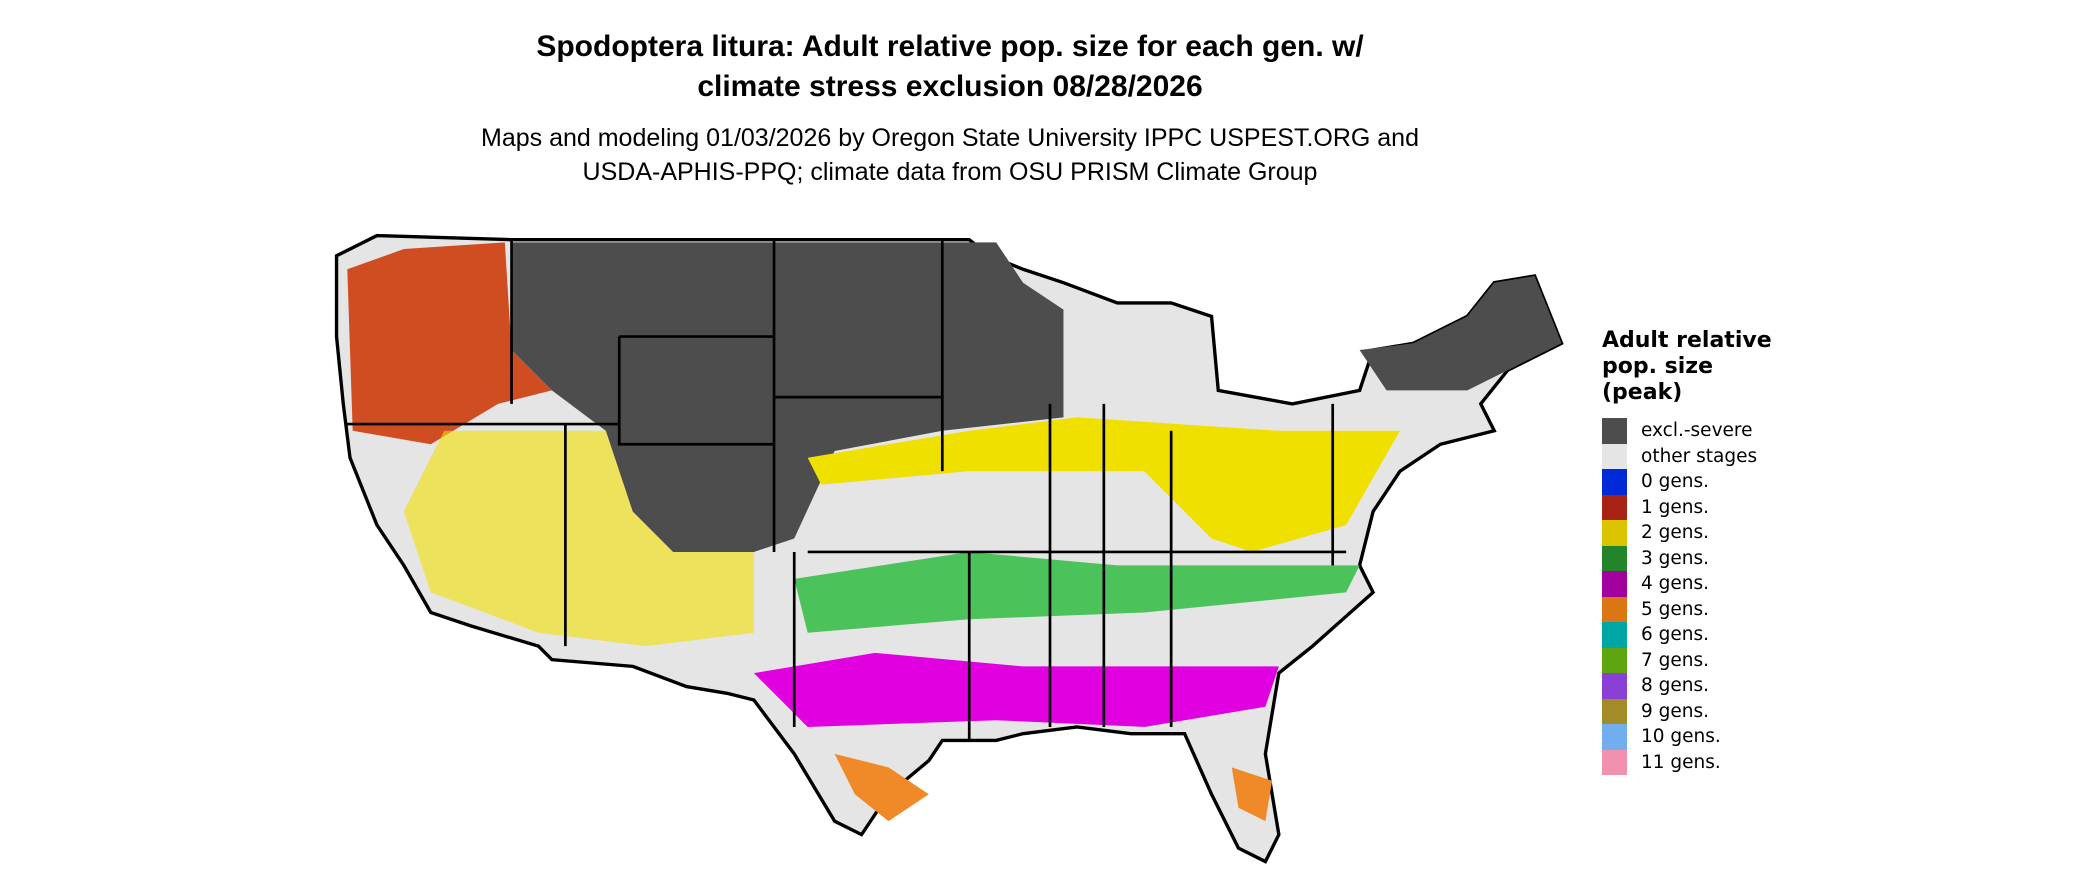  I want to click on legend-item: 0 gens., so click(1687, 482).